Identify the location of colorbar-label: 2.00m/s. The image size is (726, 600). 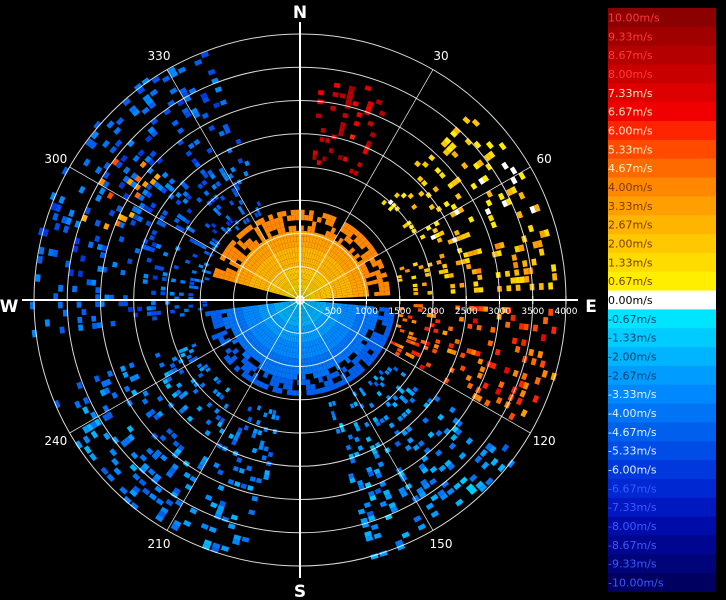
(630, 244).